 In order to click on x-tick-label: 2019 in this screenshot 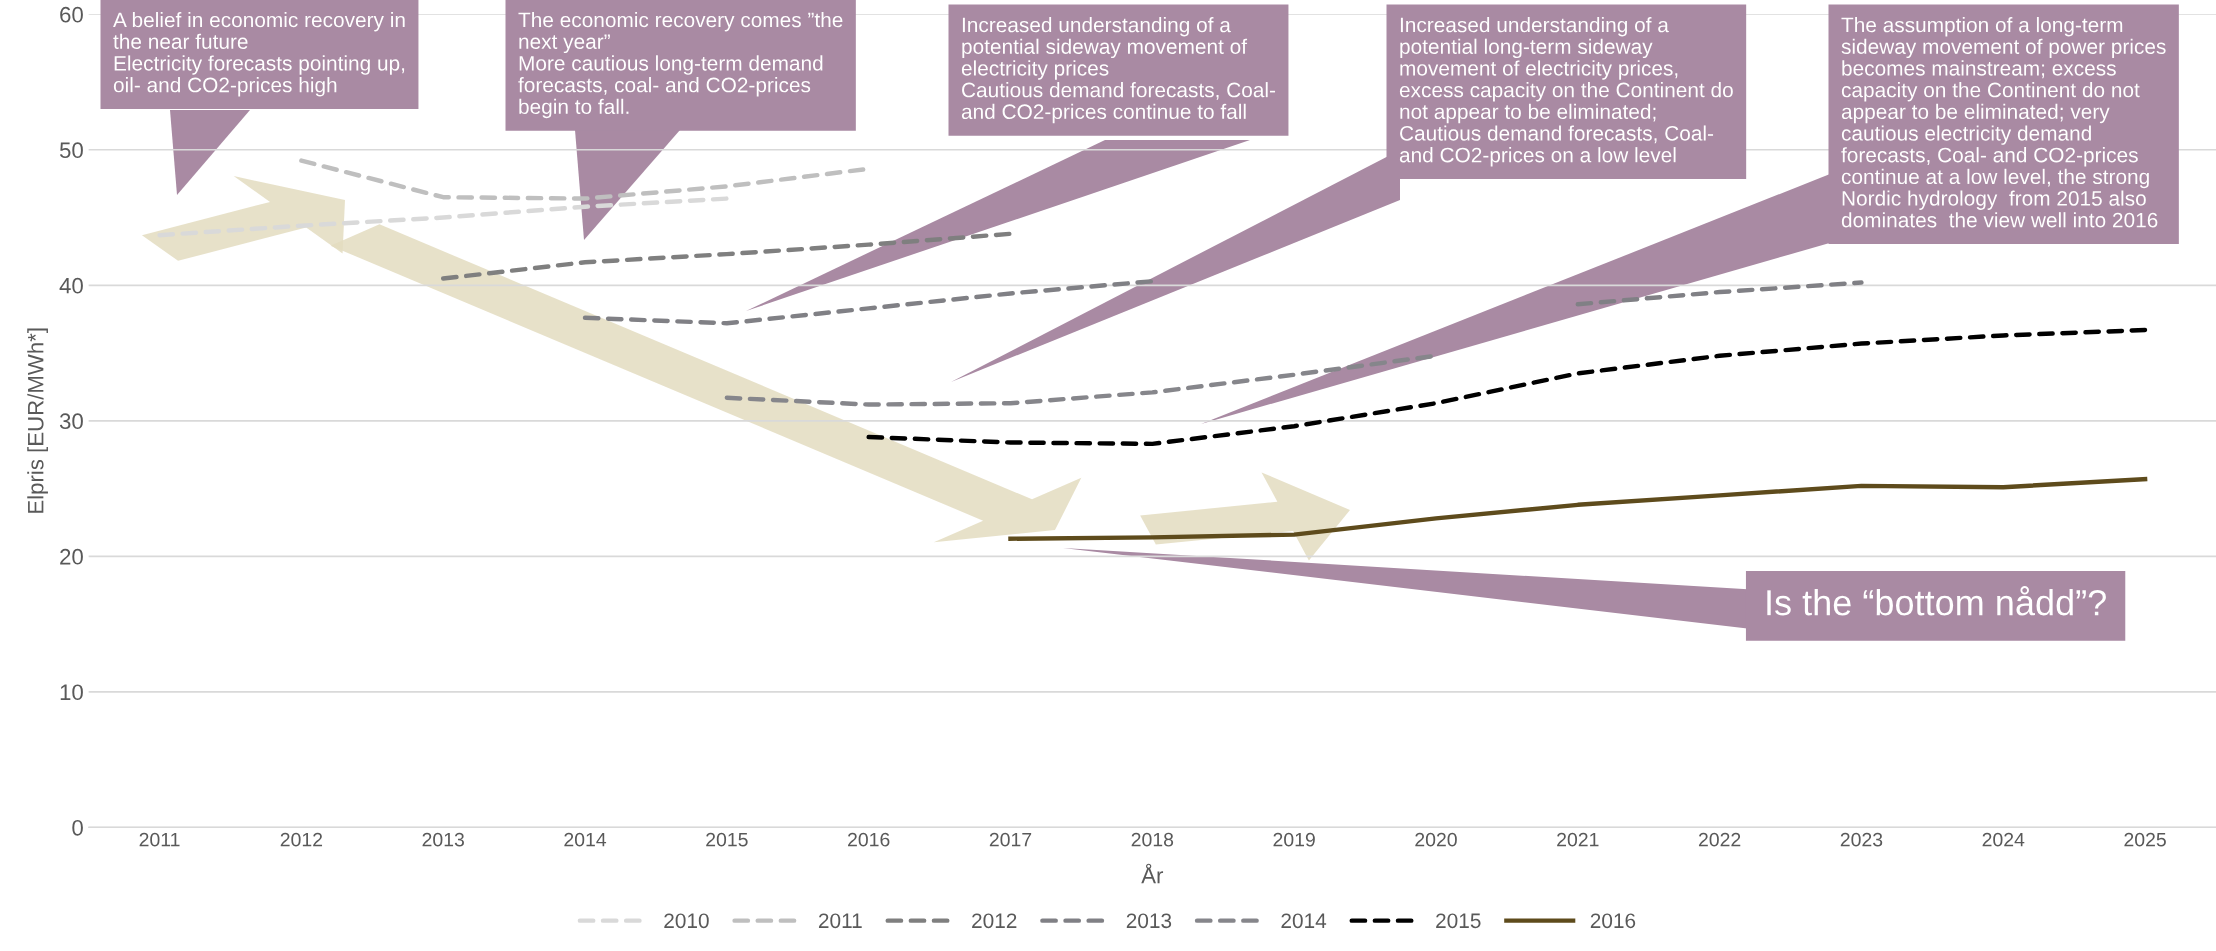, I will do `click(1294, 839)`.